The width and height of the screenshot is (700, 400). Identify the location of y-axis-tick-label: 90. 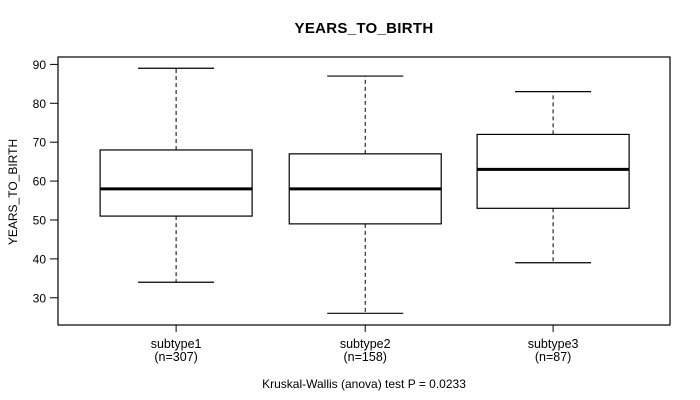
(40, 65).